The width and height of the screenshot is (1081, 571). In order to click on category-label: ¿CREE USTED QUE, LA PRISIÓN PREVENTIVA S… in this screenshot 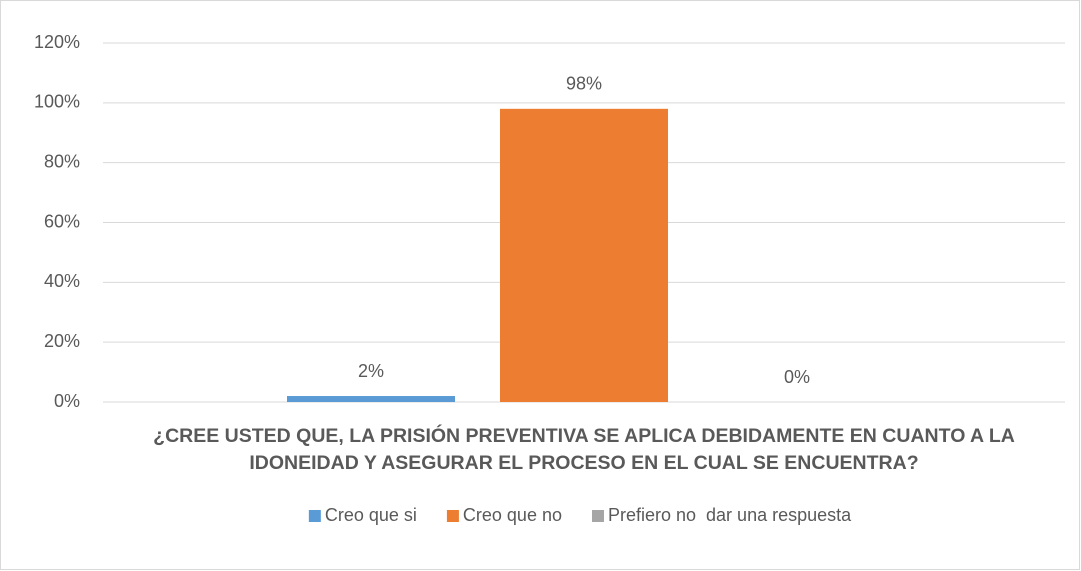, I will do `click(584, 449)`.